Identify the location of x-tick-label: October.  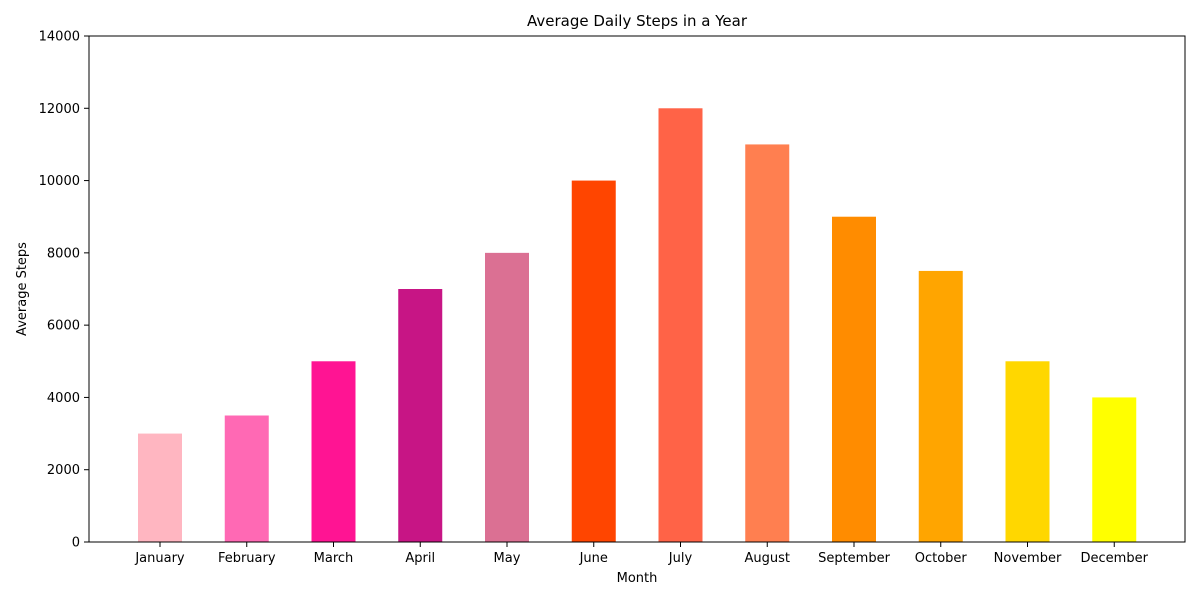
(941, 558).